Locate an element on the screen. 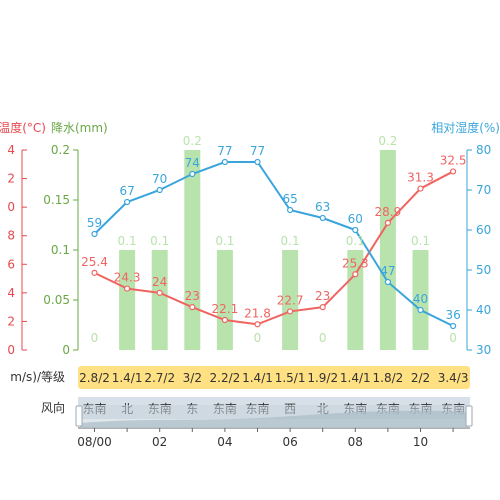 The width and height of the screenshot is (500, 500). wind-speed-cell: 1.8/2 is located at coordinates (388, 378).